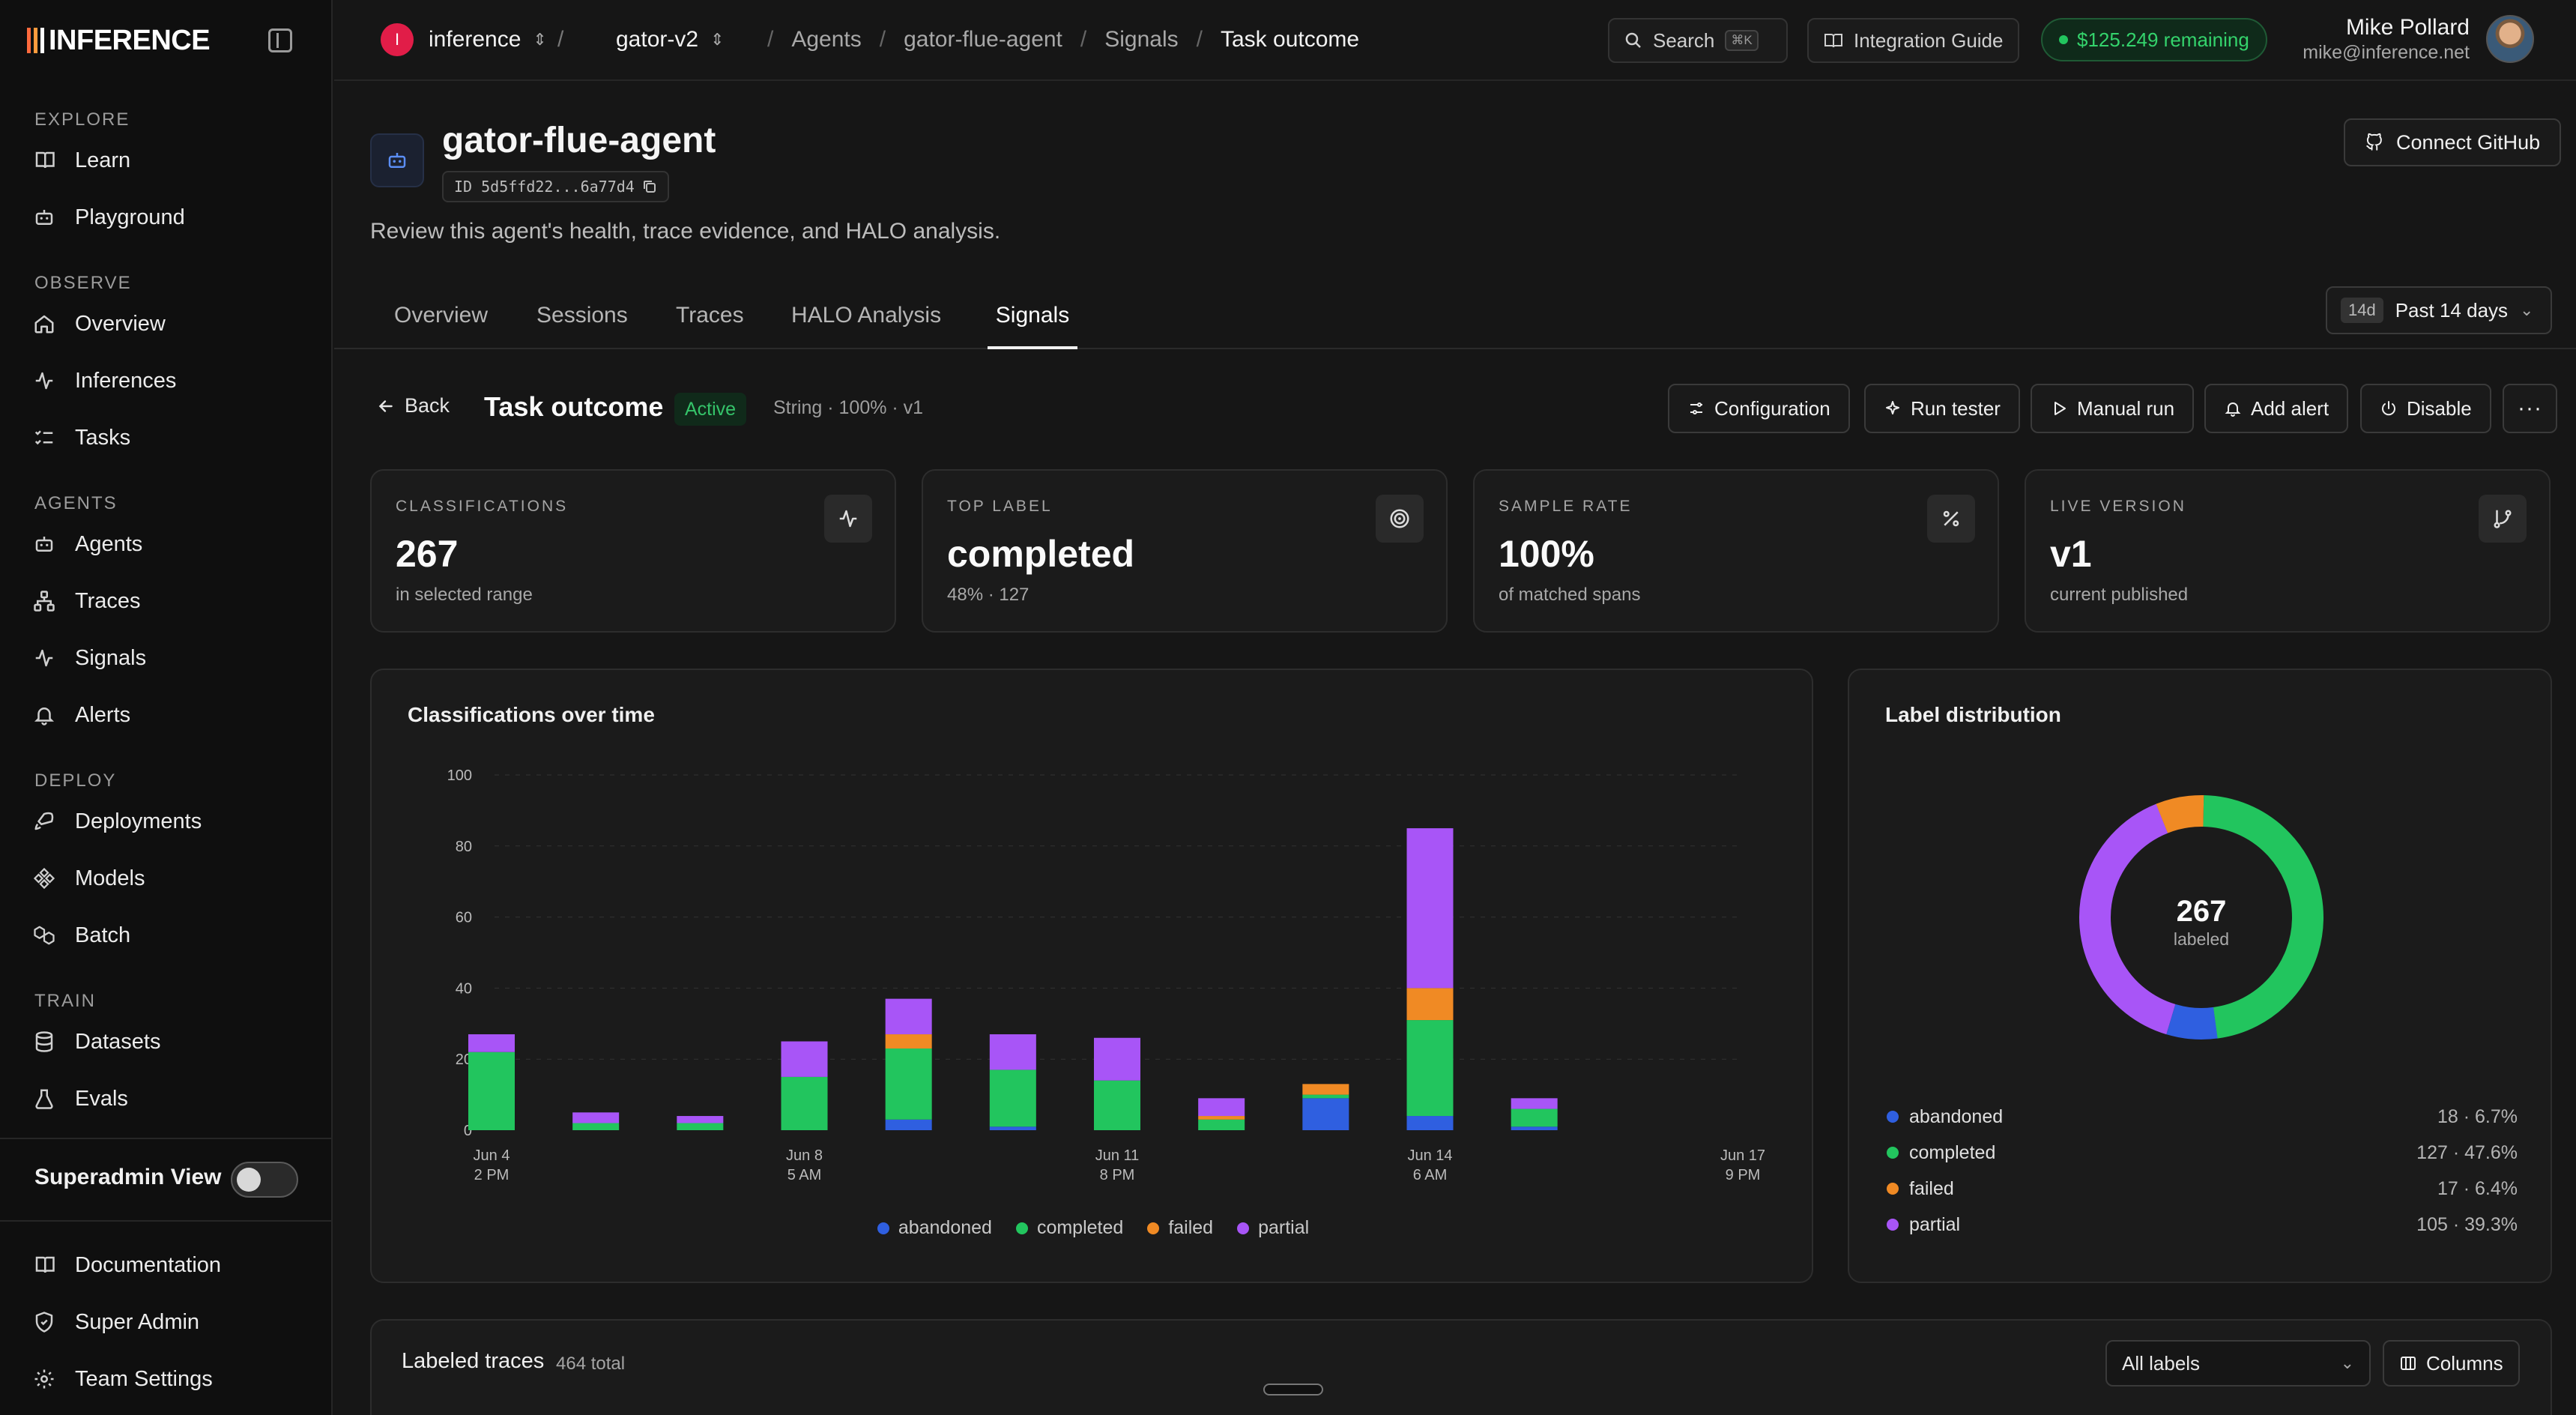  What do you see at coordinates (1141, 39) in the screenshot?
I see `breadcrumb-signals: Signals` at bounding box center [1141, 39].